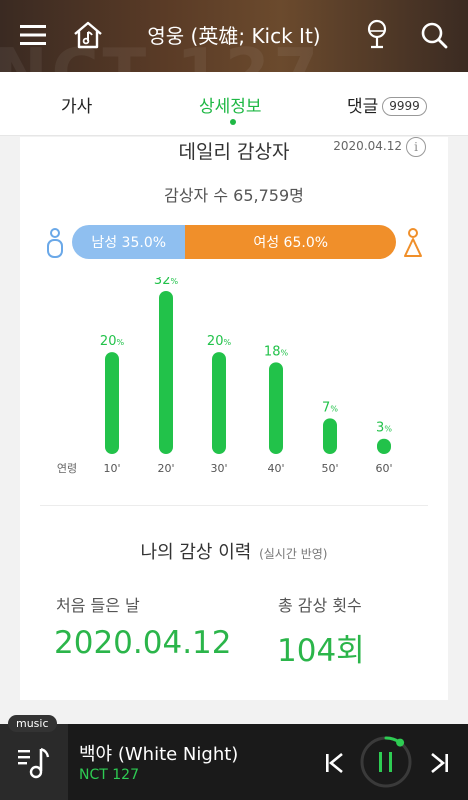  Describe the element at coordinates (383, 468) in the screenshot. I see `age-tick-5: 60'` at that location.